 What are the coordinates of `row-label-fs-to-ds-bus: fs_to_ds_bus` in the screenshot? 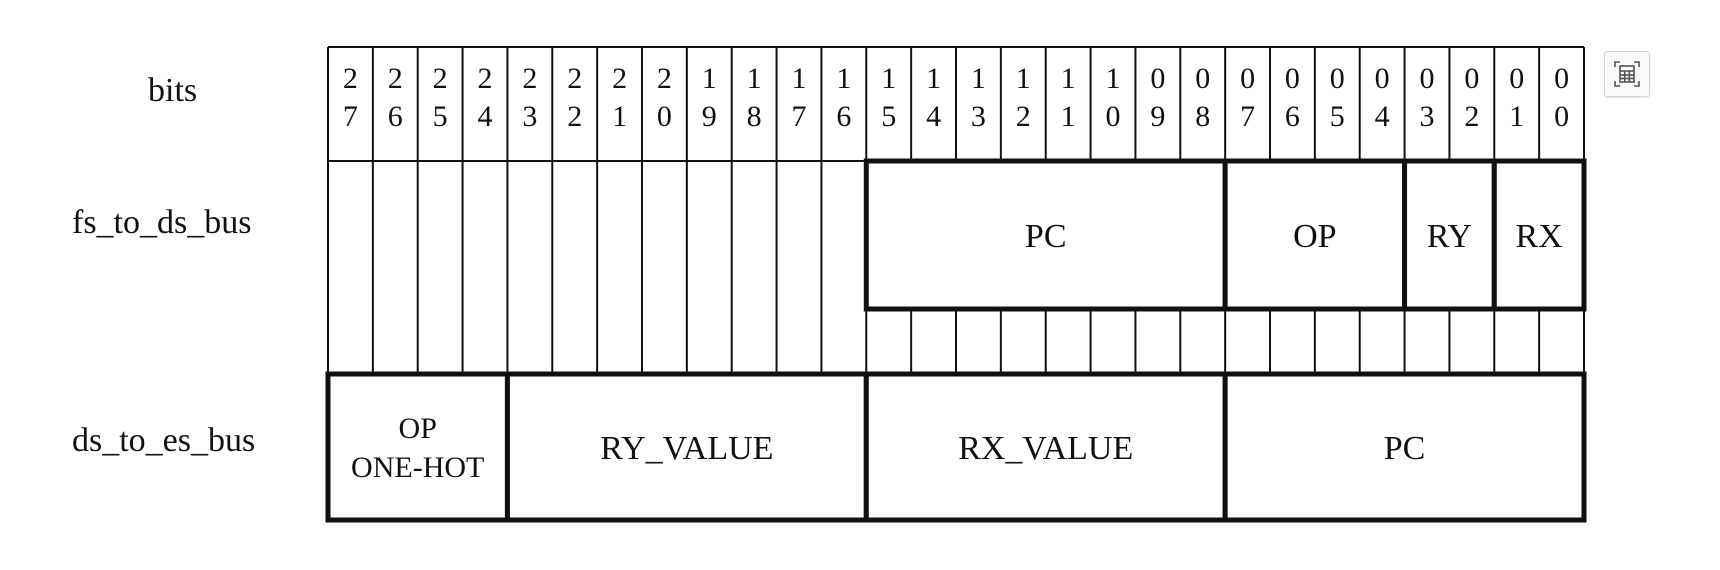 It's located at (162, 222).